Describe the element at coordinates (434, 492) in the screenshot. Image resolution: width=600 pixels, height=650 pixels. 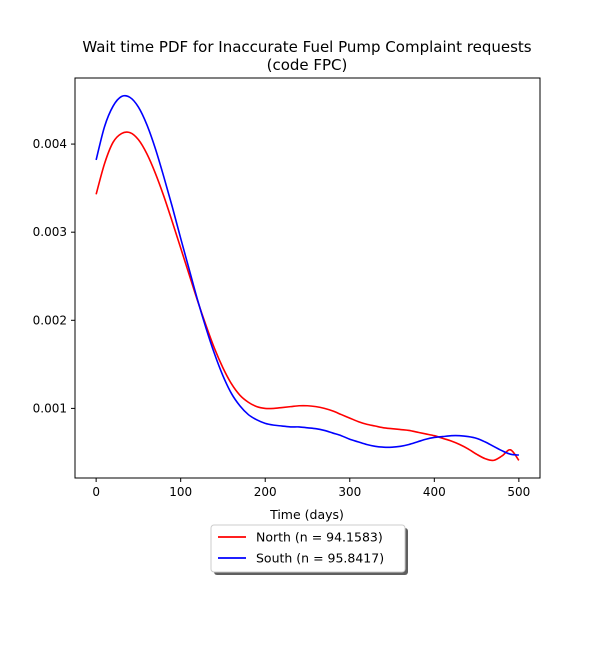
I see `x-tick-label: 400` at that location.